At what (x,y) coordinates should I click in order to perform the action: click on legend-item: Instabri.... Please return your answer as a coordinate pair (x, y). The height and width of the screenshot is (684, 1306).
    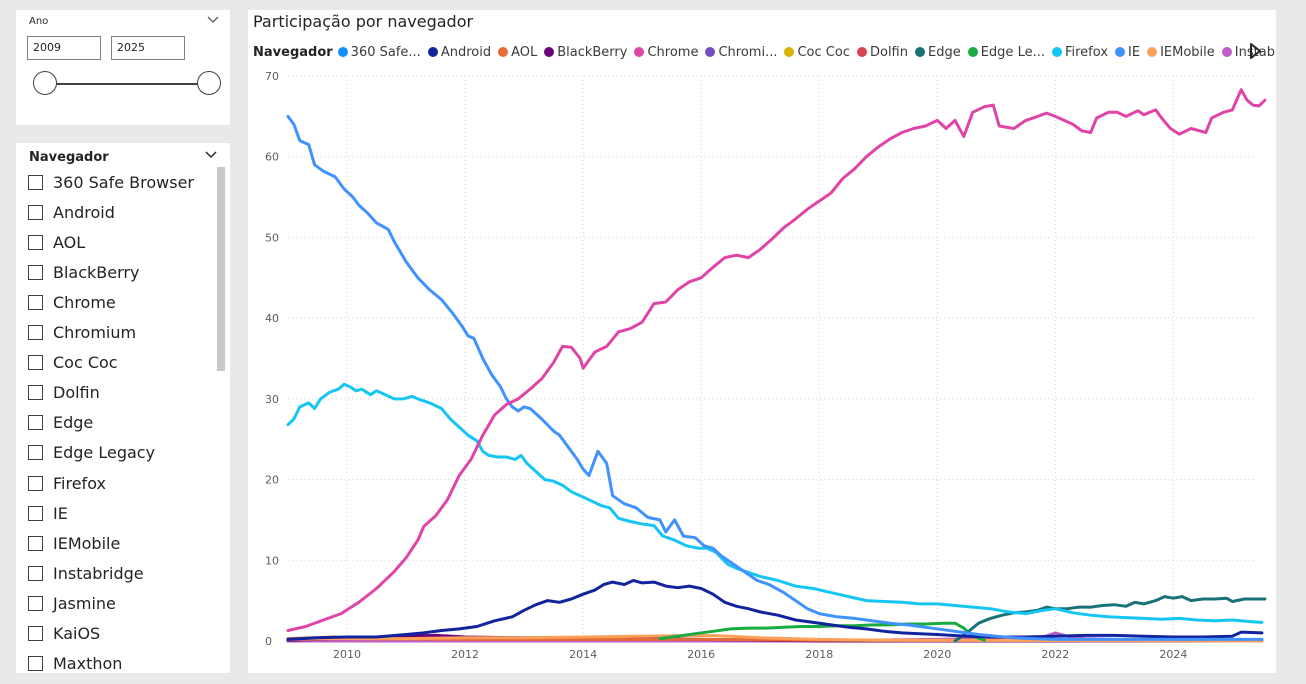
    Looking at the image, I should click on (1248, 52).